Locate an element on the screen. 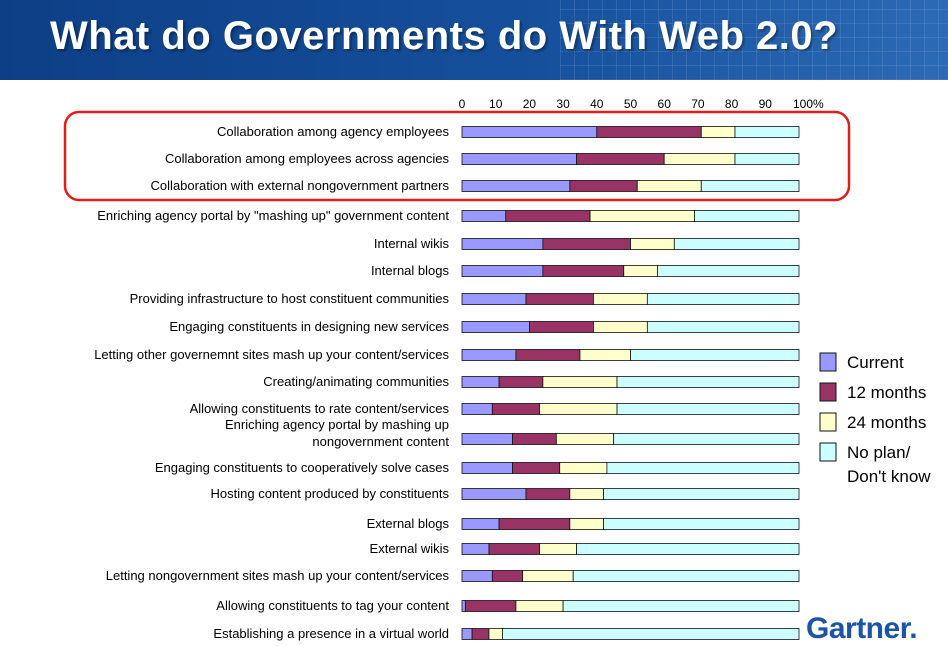 This screenshot has height=646, width=948. legend-label: 24 months is located at coordinates (886, 422).